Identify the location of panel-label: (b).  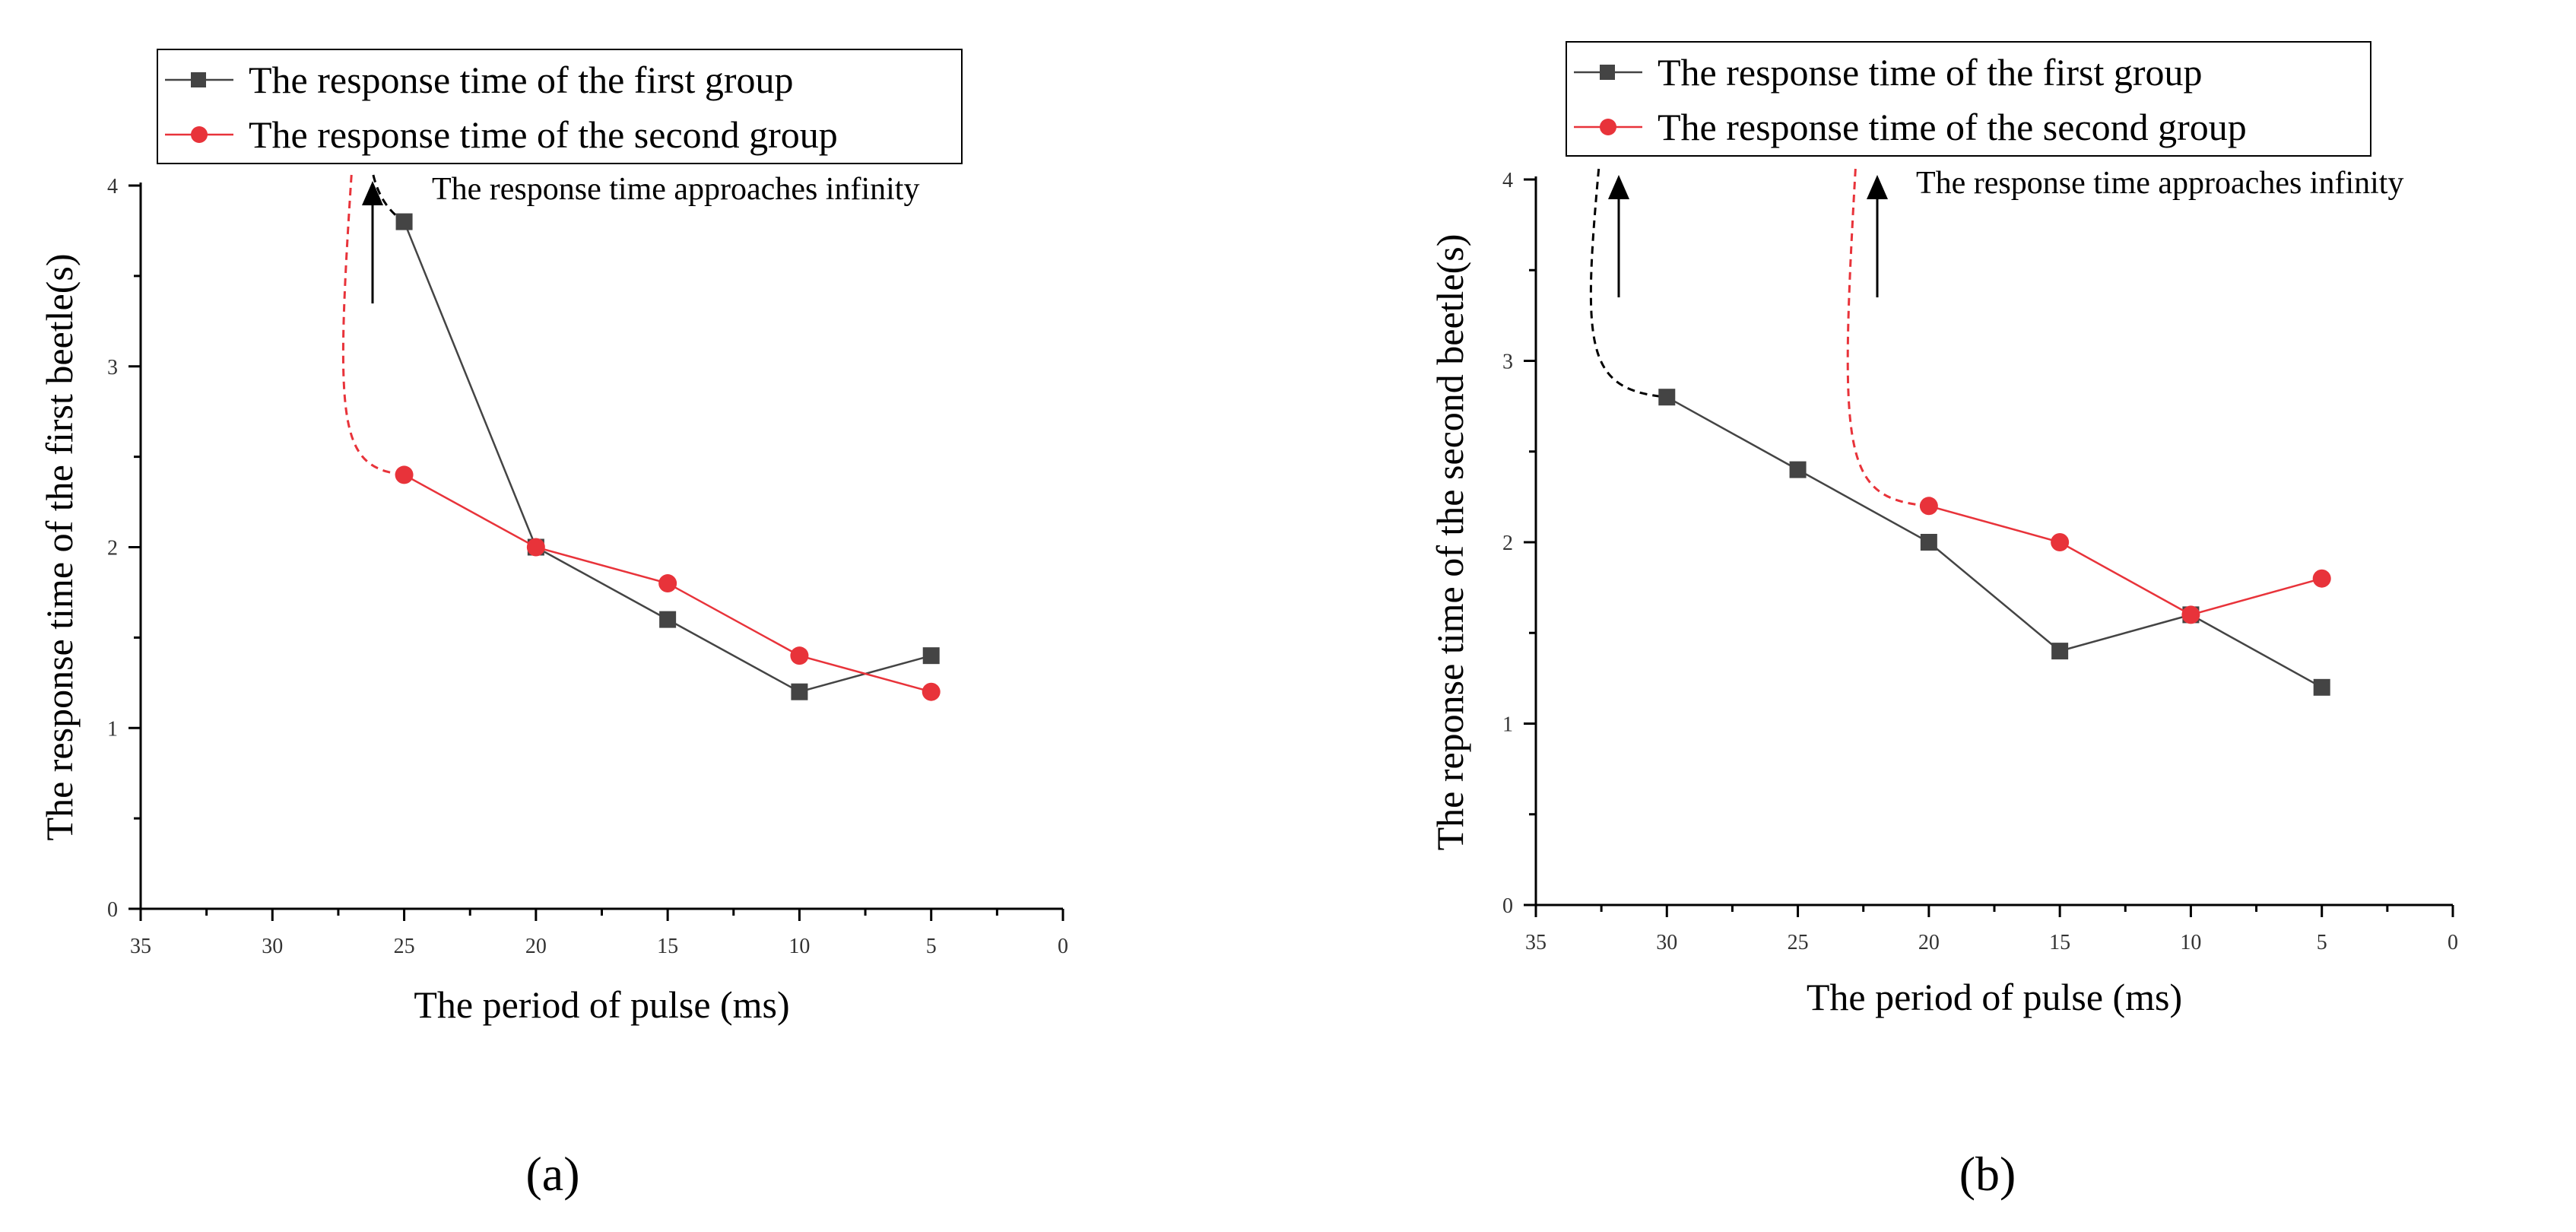
(1988, 1174).